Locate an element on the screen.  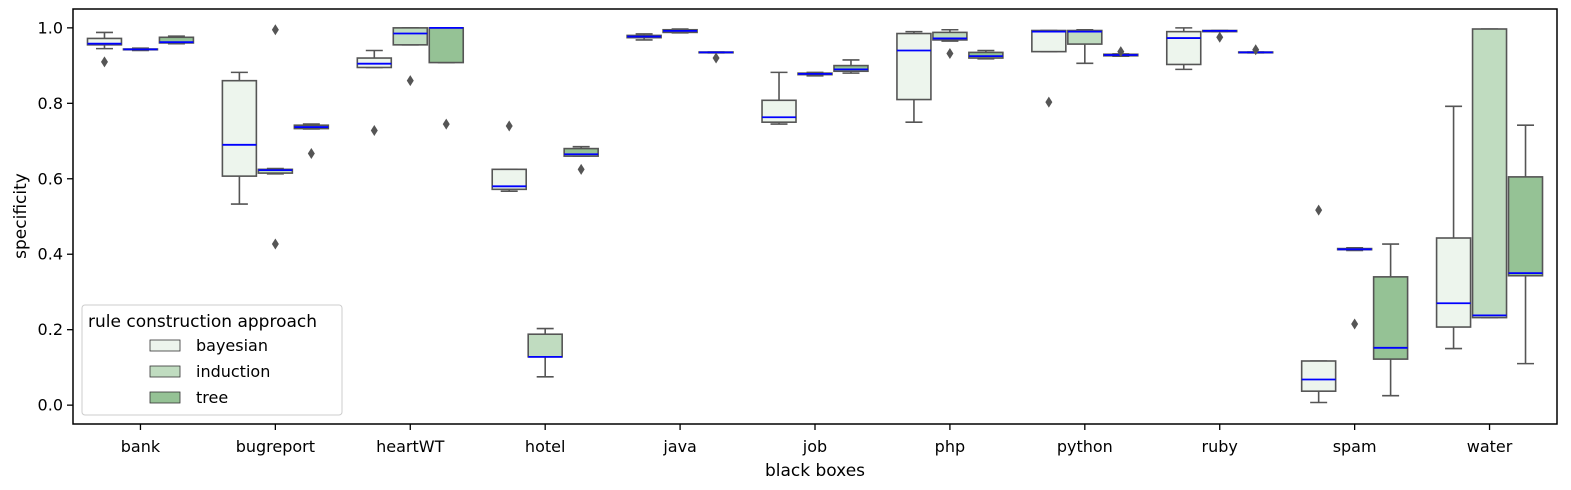
x-tick-label-php: php is located at coordinates (950, 446).